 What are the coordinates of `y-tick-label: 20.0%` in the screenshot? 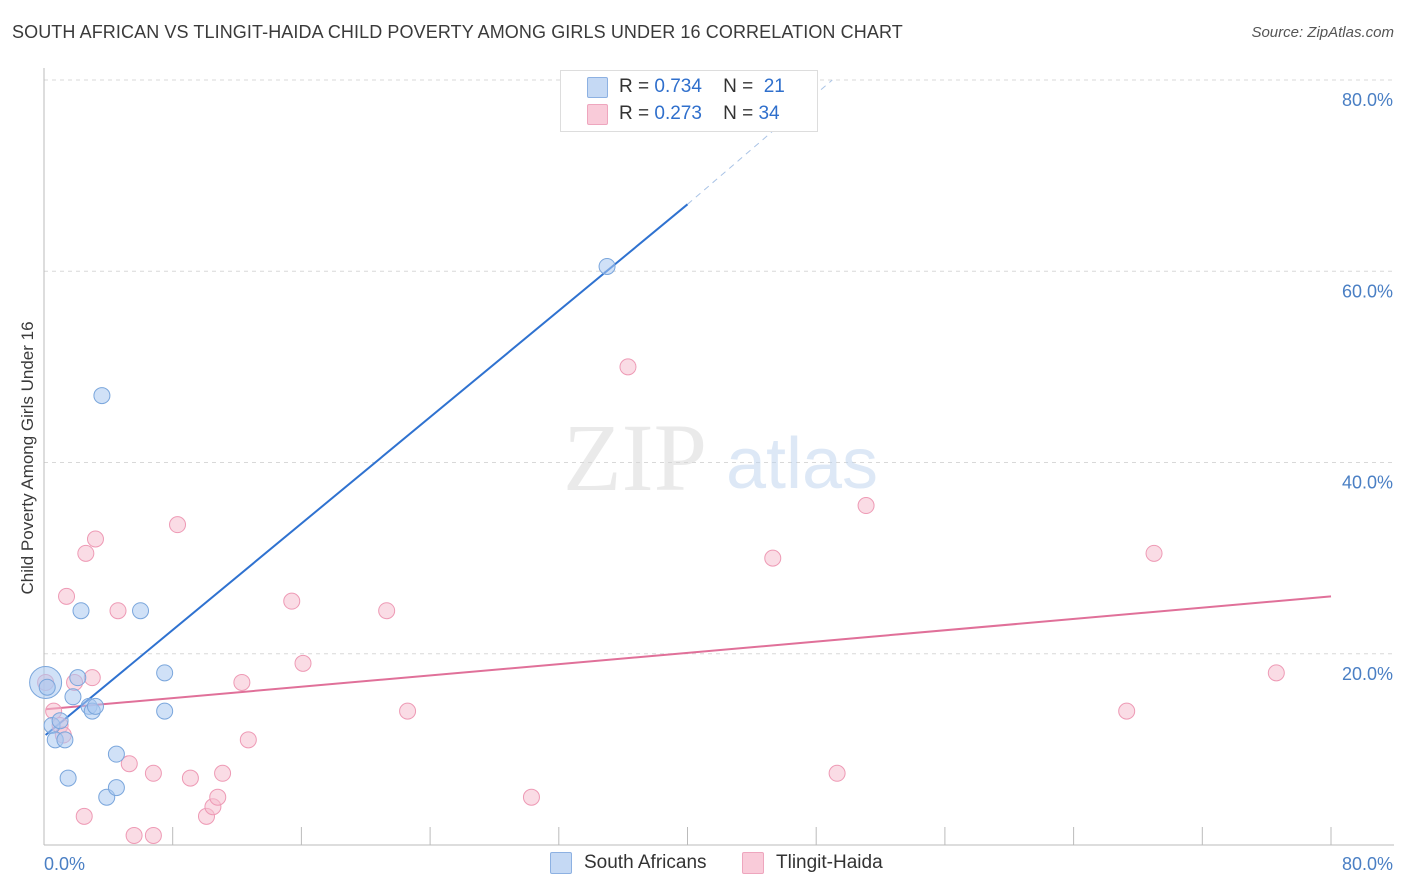 It's located at (1367, 674).